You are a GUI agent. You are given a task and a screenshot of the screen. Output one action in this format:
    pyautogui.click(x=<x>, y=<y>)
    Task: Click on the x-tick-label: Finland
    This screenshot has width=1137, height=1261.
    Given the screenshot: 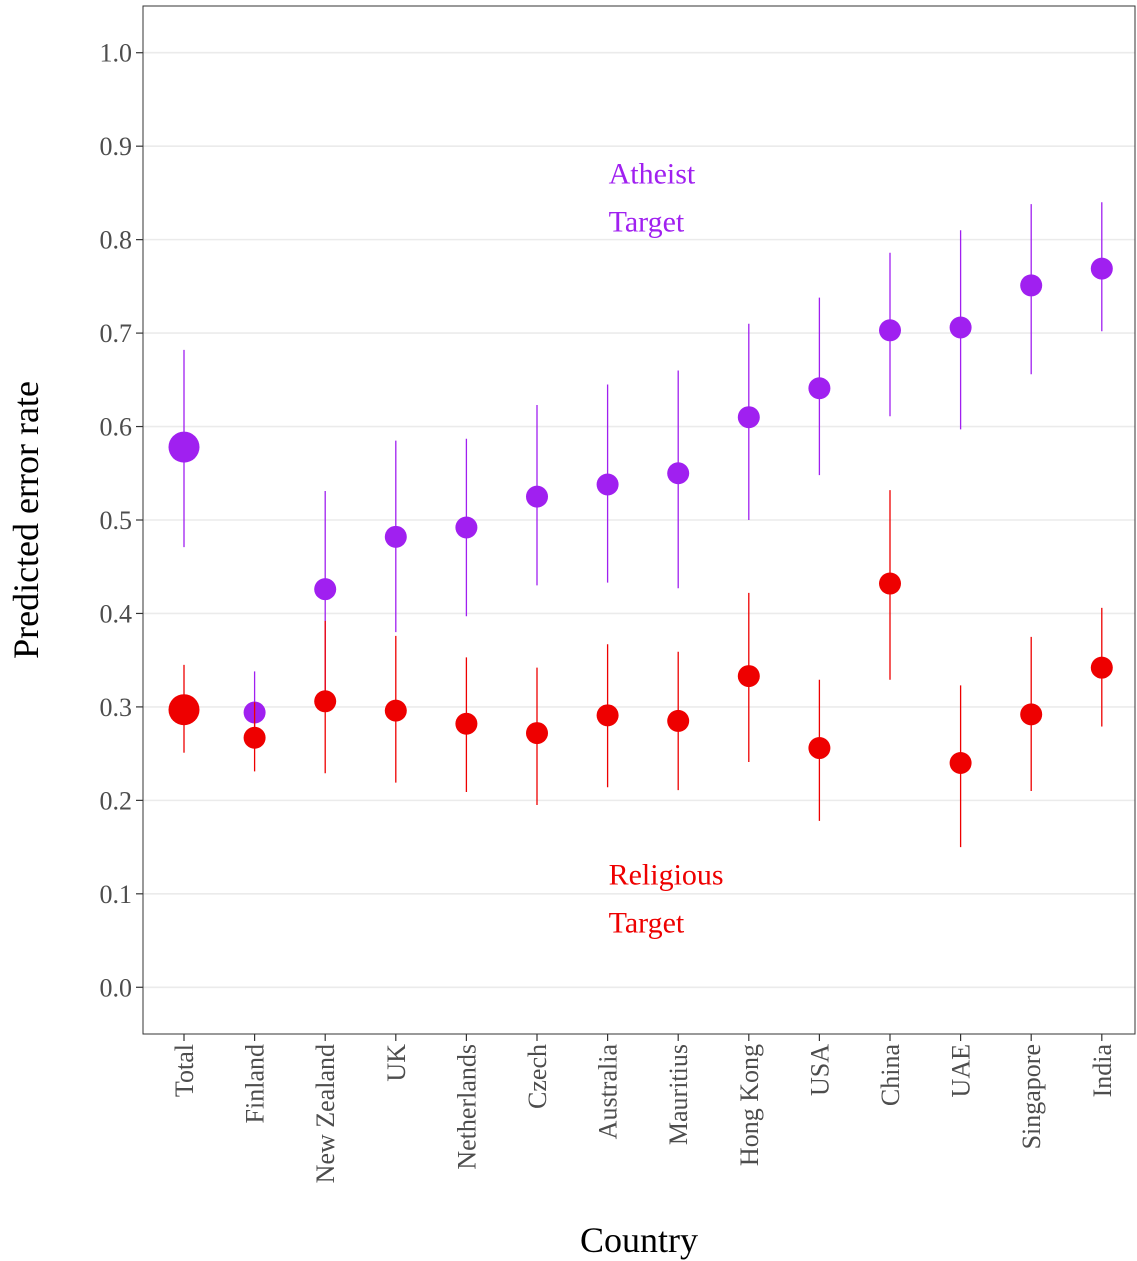 What is the action you would take?
    pyautogui.click(x=255, y=1083)
    